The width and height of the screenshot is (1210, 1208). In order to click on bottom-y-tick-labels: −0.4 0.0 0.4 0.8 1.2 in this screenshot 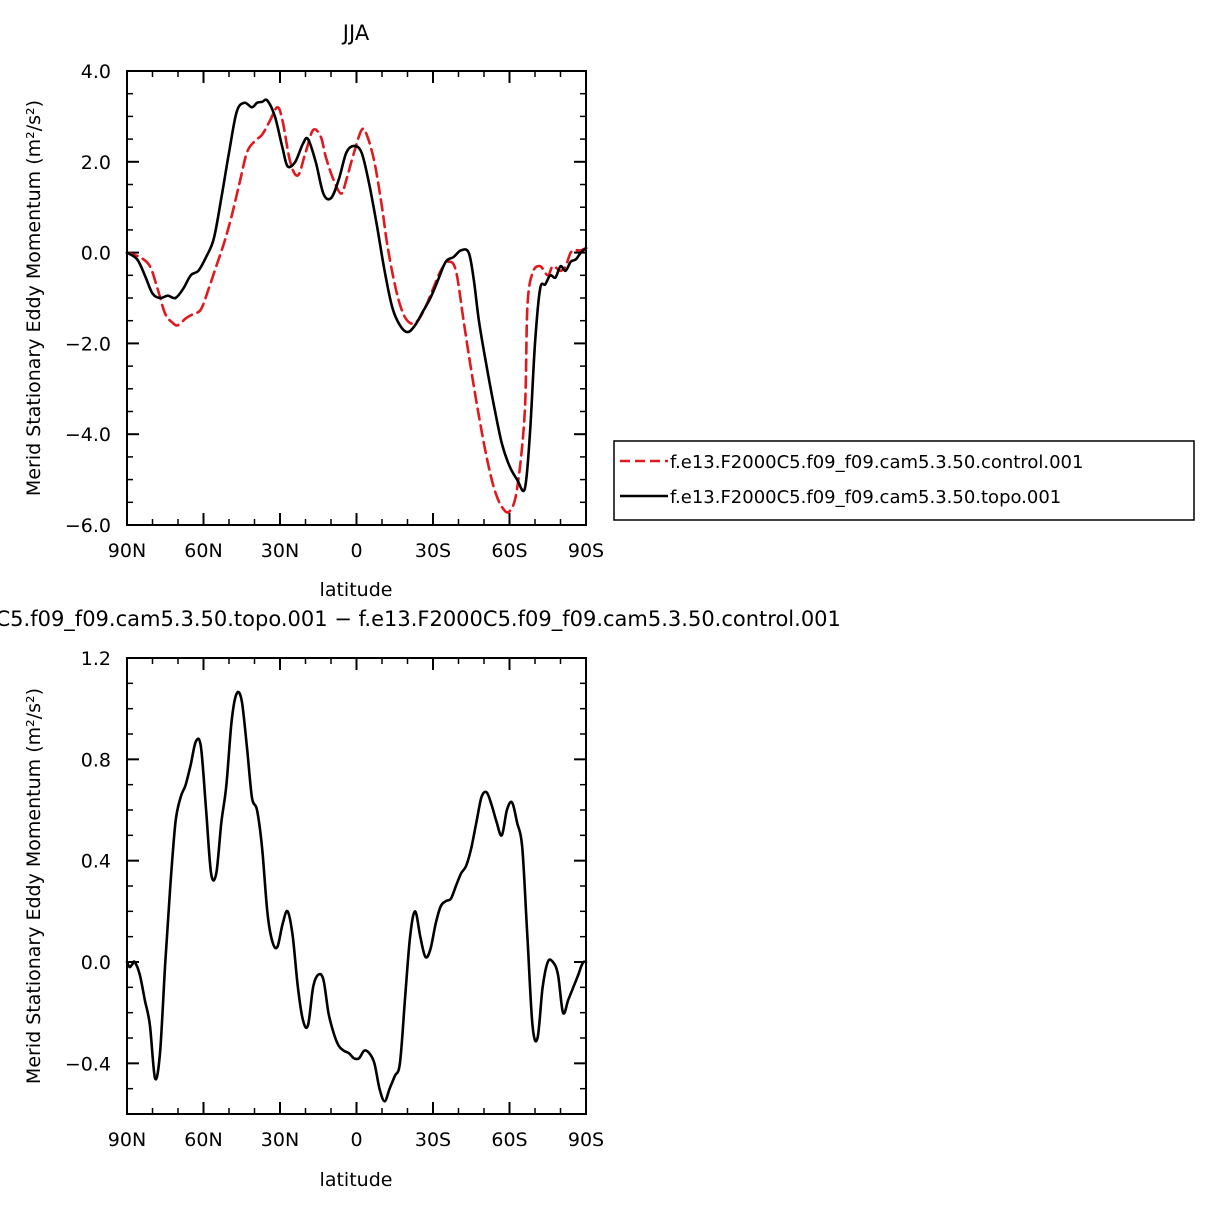, I will do `click(88, 861)`.